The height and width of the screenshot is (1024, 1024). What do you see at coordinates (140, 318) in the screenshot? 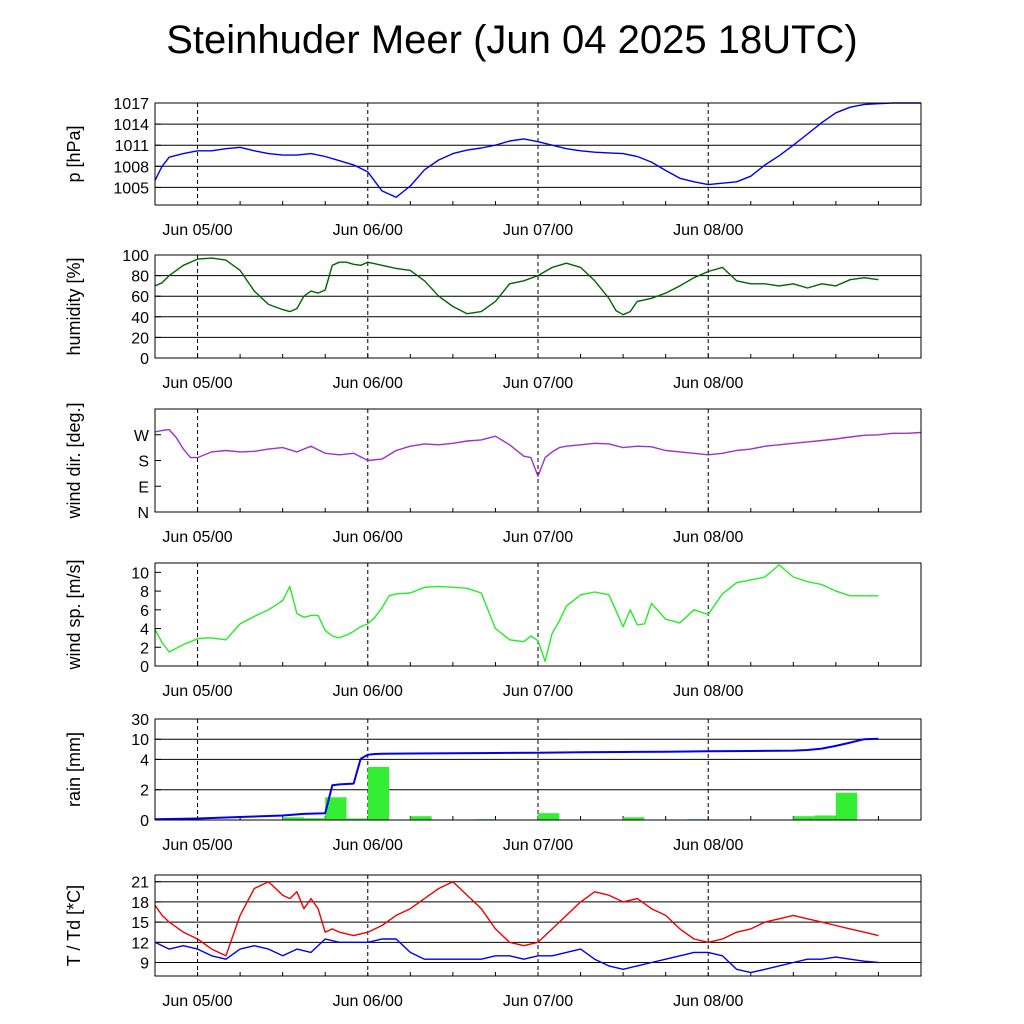
I see `y-tick-label: 40` at bounding box center [140, 318].